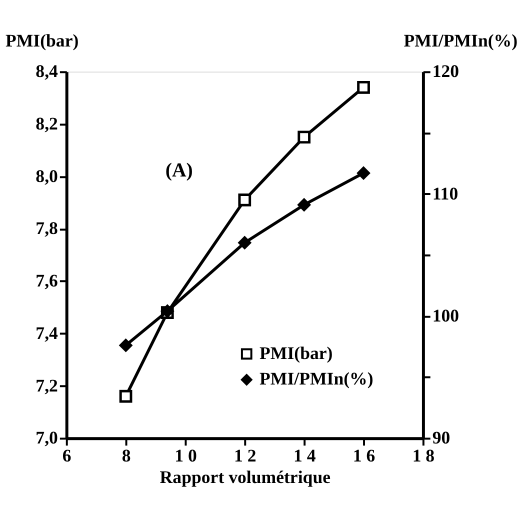 Image resolution: width=522 pixels, height=509 pixels. What do you see at coordinates (47, 438) in the screenshot?
I see `y-tick-label: 7,0` at bounding box center [47, 438].